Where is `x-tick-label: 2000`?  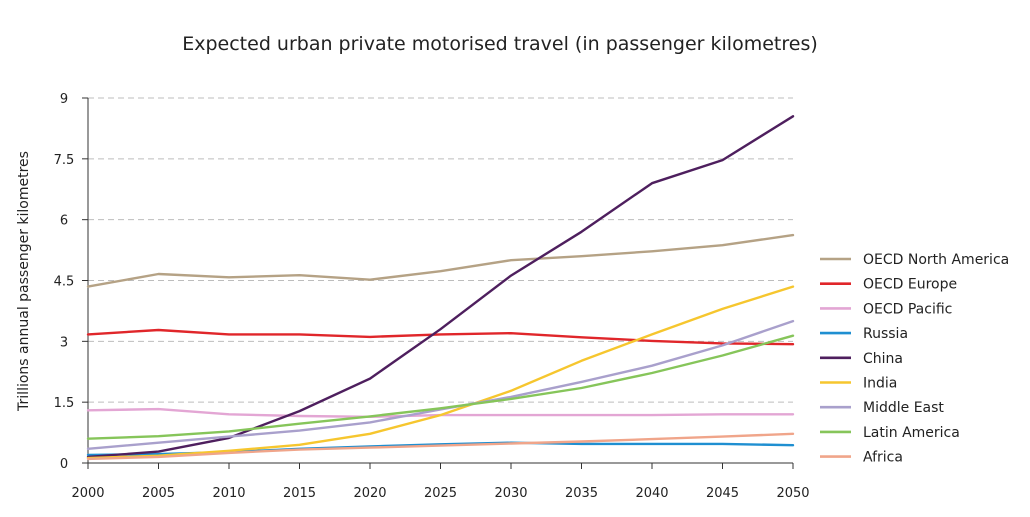 x-tick-label: 2000 is located at coordinates (87, 493).